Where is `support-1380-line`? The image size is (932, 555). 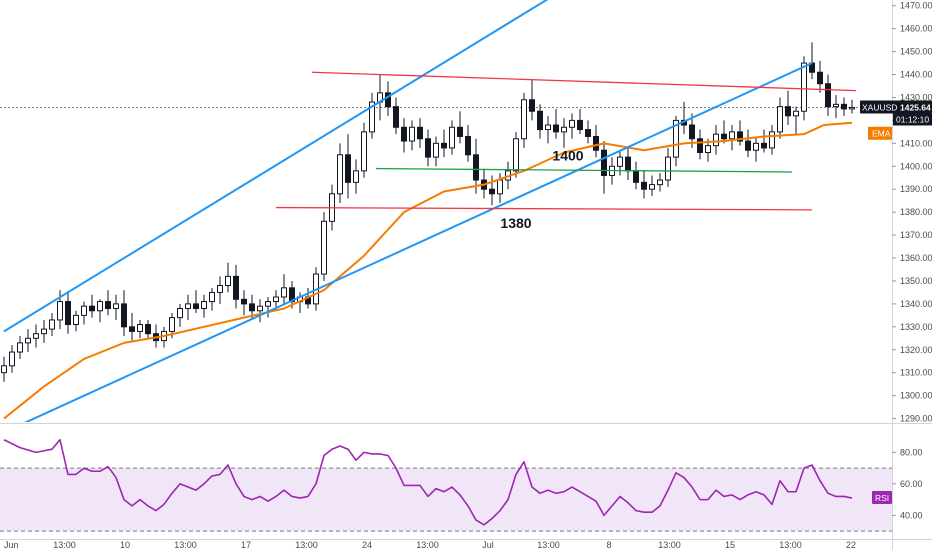
support-1380-line is located at coordinates (544, 208).